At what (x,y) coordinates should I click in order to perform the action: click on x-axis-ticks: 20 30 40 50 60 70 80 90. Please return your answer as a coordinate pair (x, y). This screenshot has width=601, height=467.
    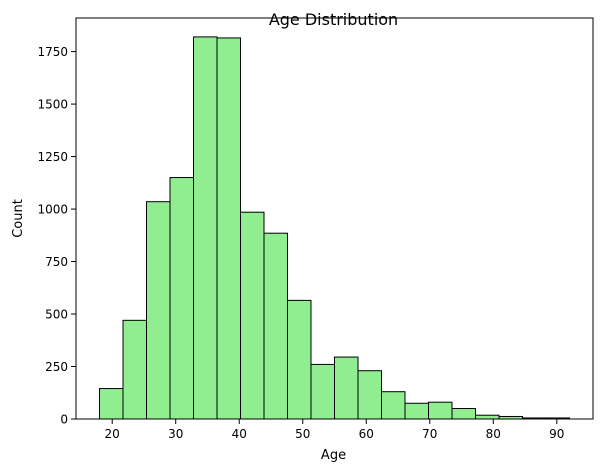
    Looking at the image, I should click on (334, 430).